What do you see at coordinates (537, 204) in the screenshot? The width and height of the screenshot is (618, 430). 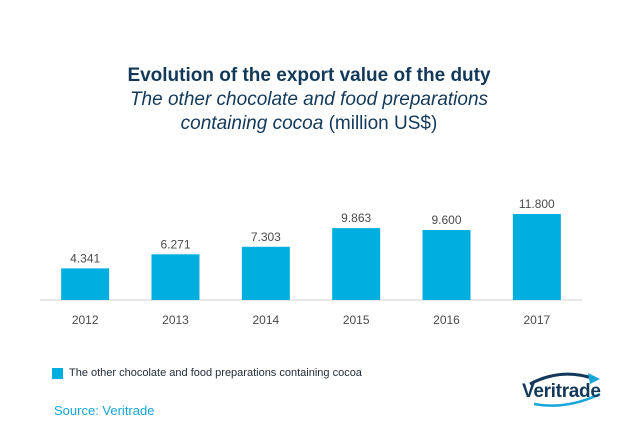 I see `data-label-2017: 11.800` at bounding box center [537, 204].